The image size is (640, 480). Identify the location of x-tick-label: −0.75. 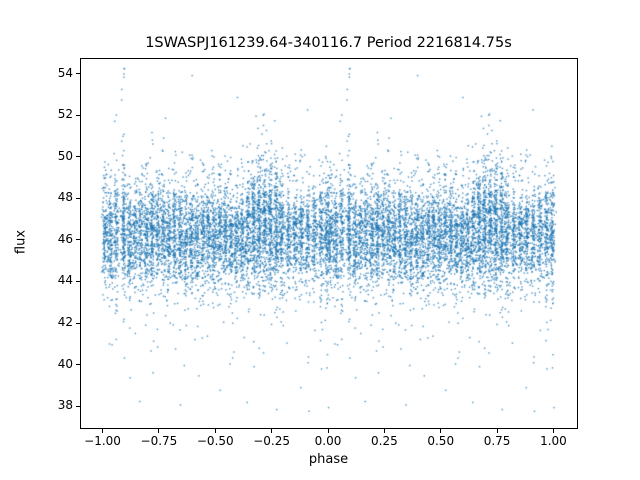
(159, 441).